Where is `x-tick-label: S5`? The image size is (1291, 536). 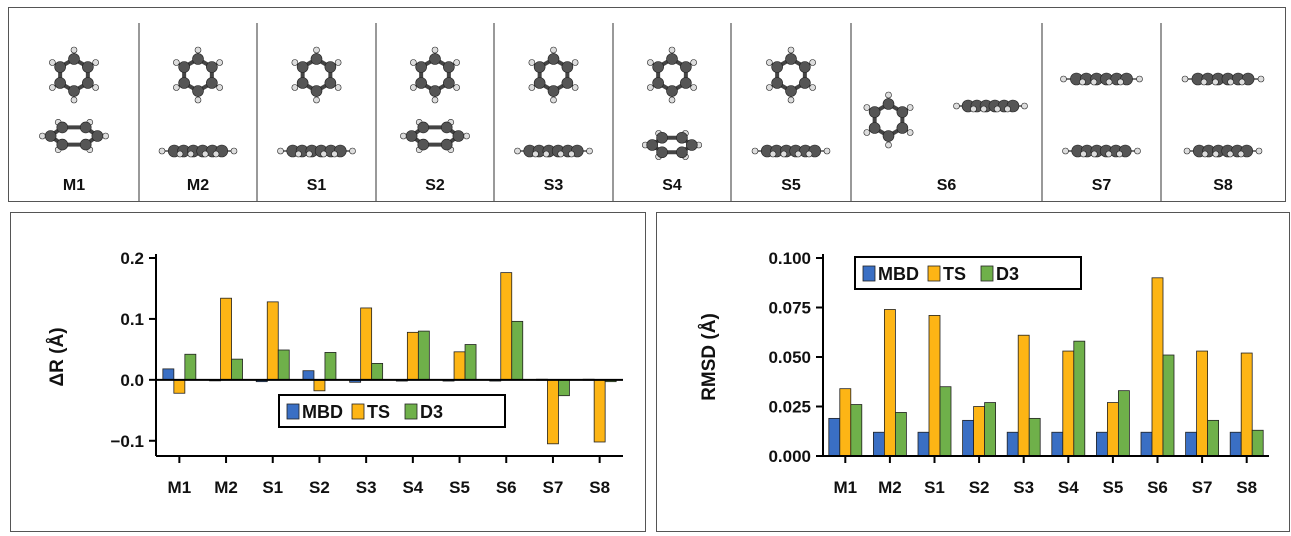 x-tick-label: S5 is located at coordinates (1113, 487).